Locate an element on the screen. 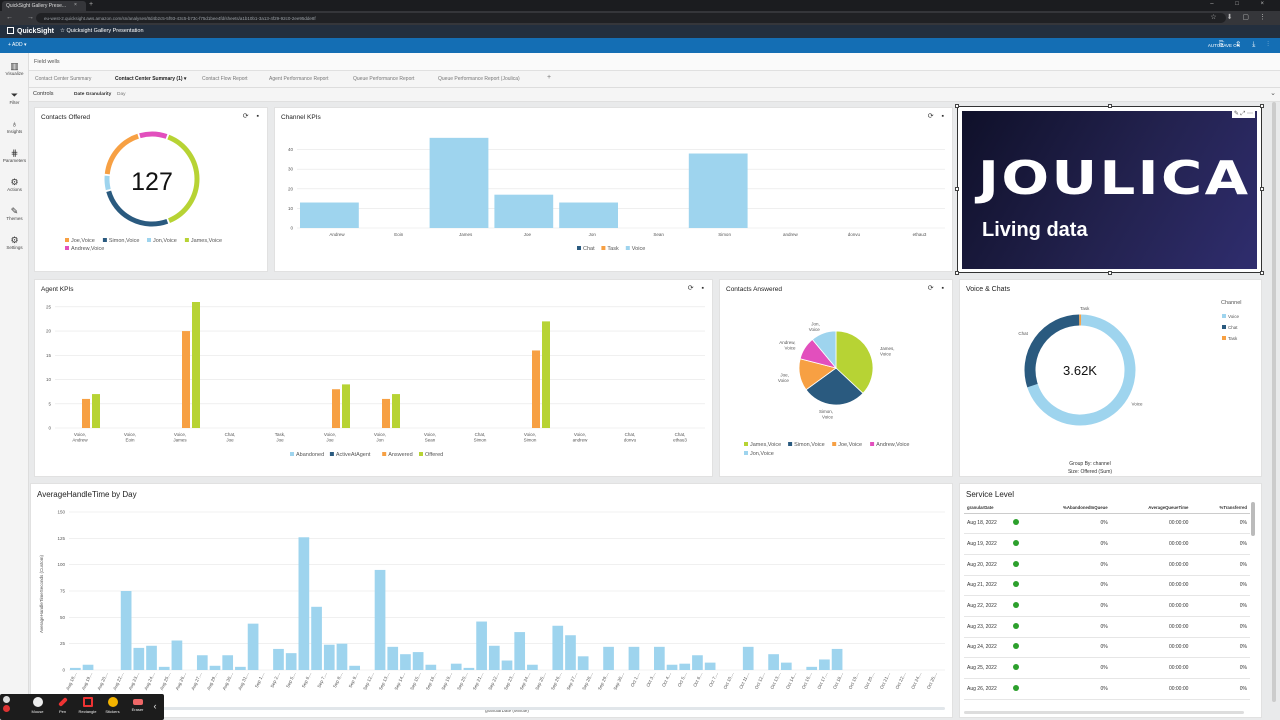 The width and height of the screenshot is (1280, 720). x-tick-label: Voice, Joe is located at coordinates (330, 437).